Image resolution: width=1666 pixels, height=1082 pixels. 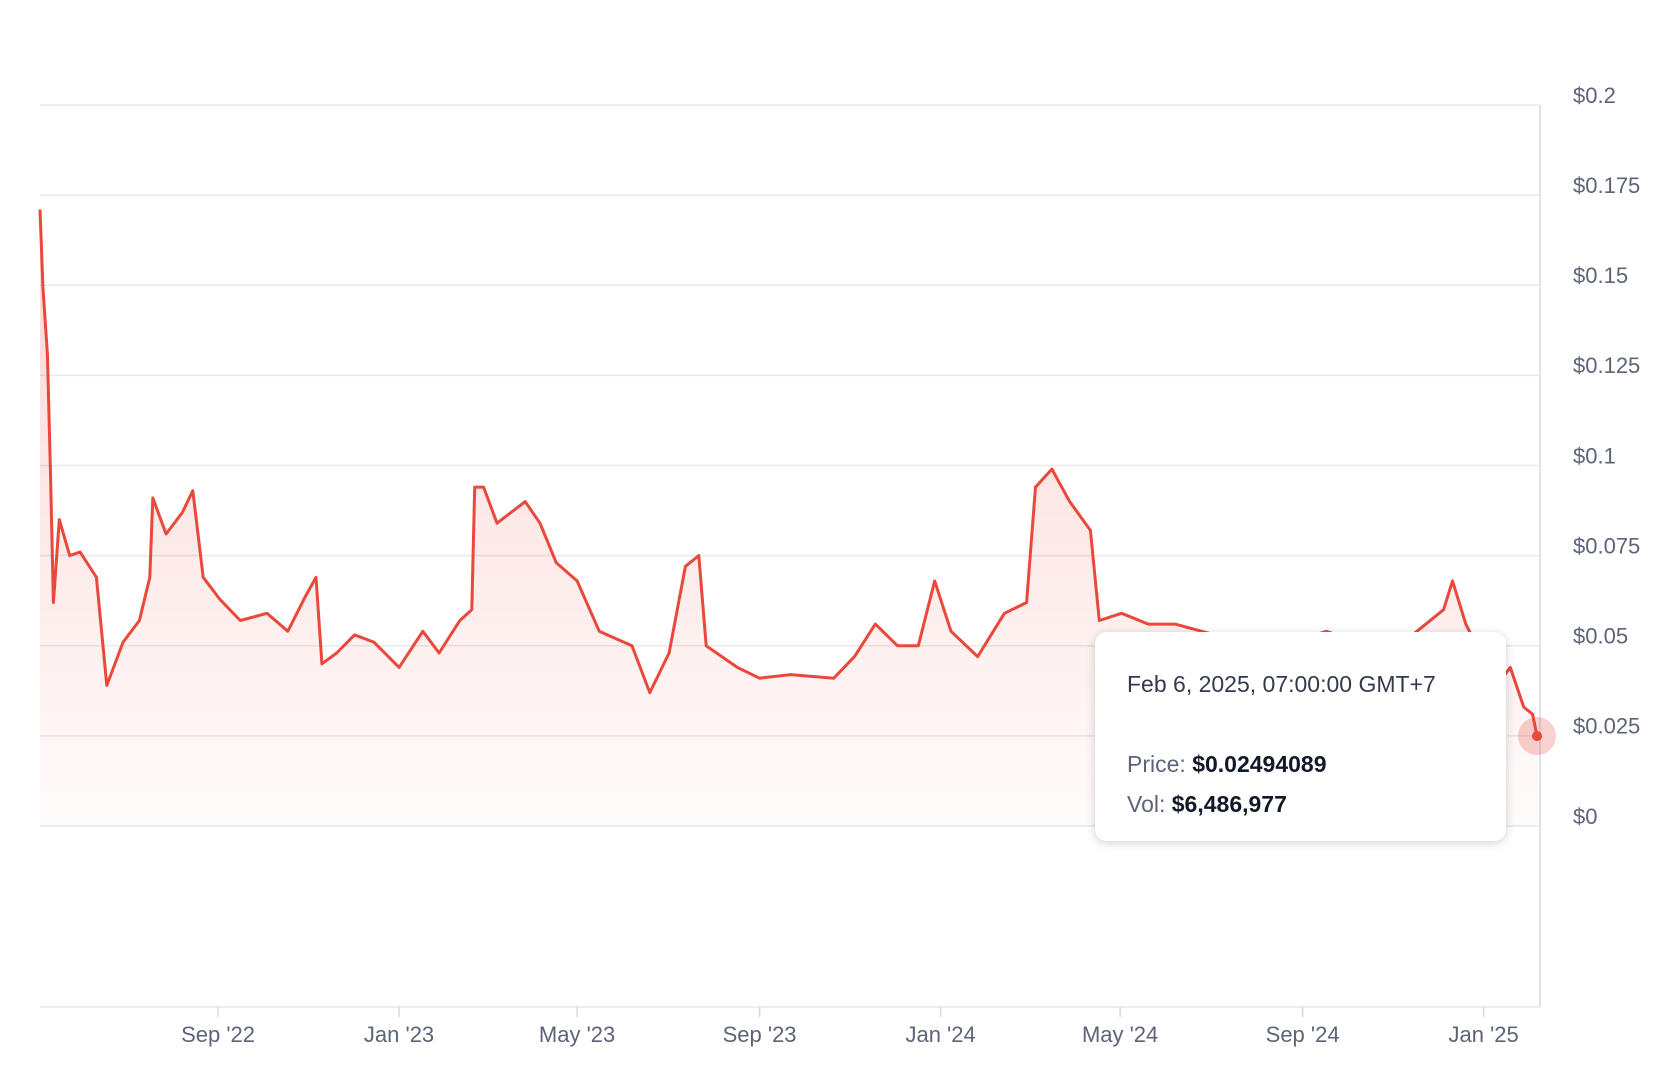 I want to click on tooltip-vol: Vol: $6,486,977, so click(x=1300, y=804).